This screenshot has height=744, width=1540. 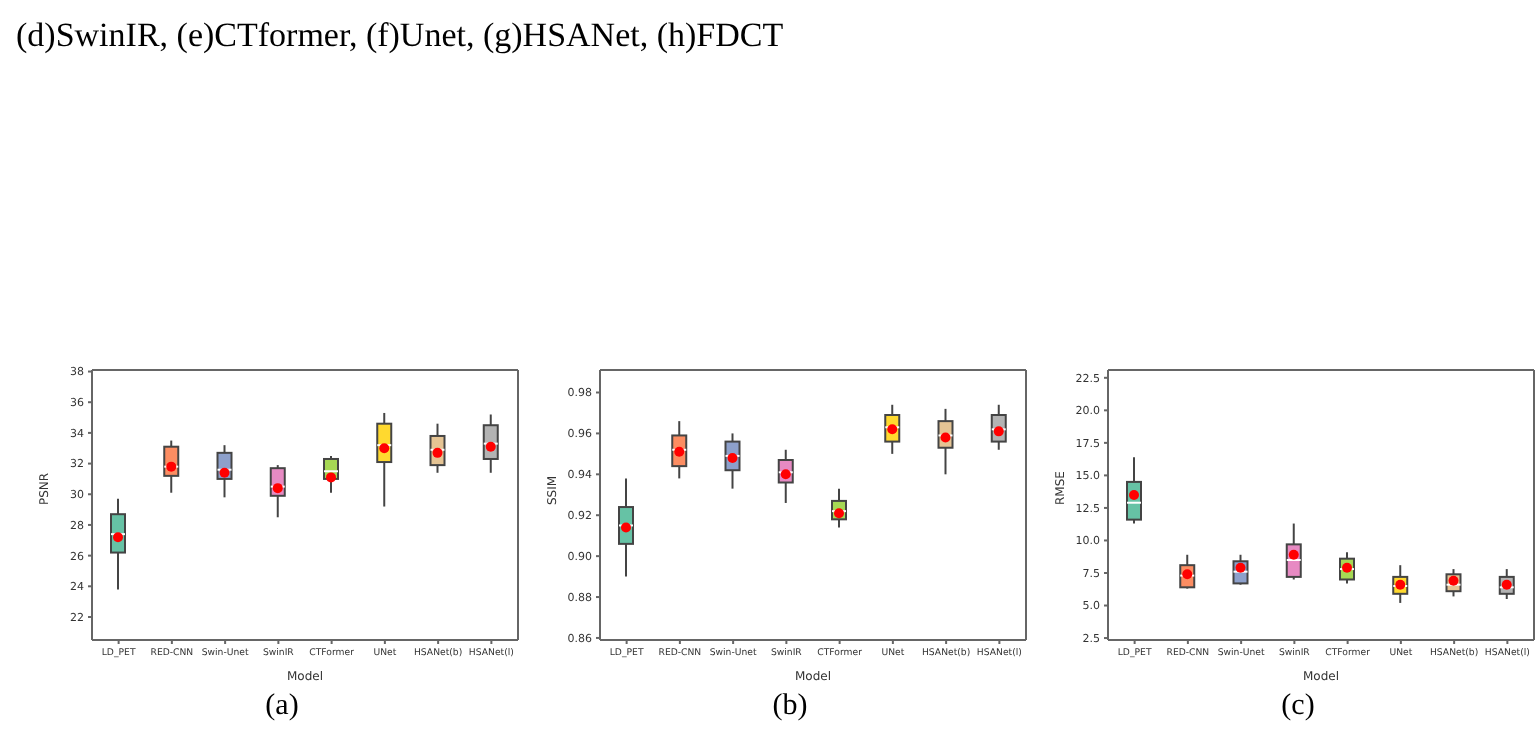 What do you see at coordinates (790, 706) in the screenshot?
I see `text: (b)` at bounding box center [790, 706].